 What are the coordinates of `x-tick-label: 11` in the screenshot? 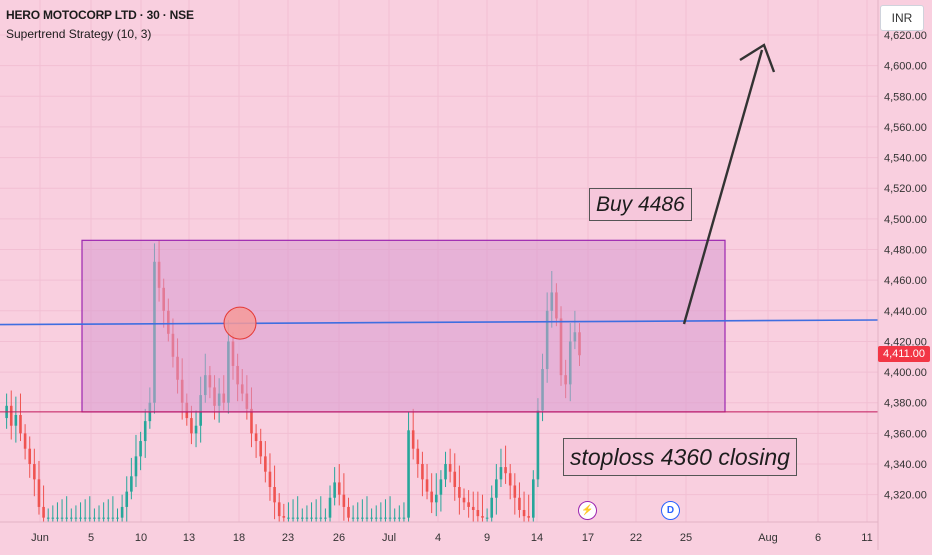 It's located at (866, 538).